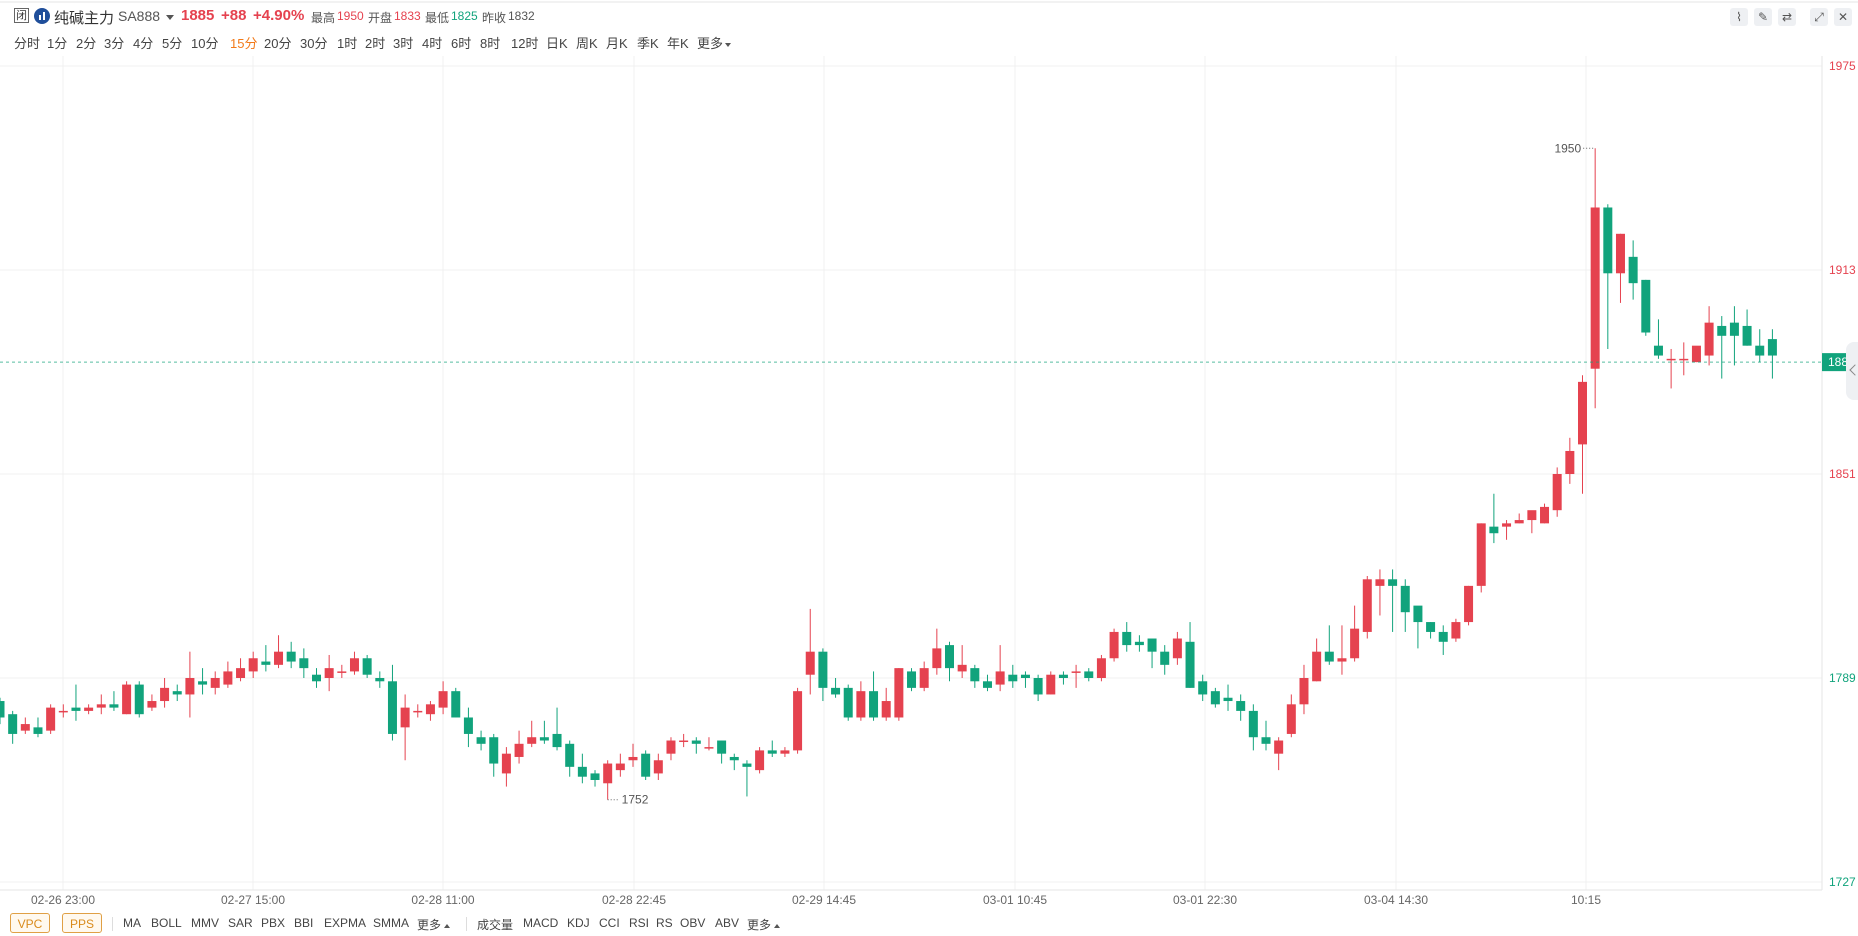 The width and height of the screenshot is (1858, 936). Describe the element at coordinates (693, 923) in the screenshot. I see `indicator-obv: OBV` at that location.